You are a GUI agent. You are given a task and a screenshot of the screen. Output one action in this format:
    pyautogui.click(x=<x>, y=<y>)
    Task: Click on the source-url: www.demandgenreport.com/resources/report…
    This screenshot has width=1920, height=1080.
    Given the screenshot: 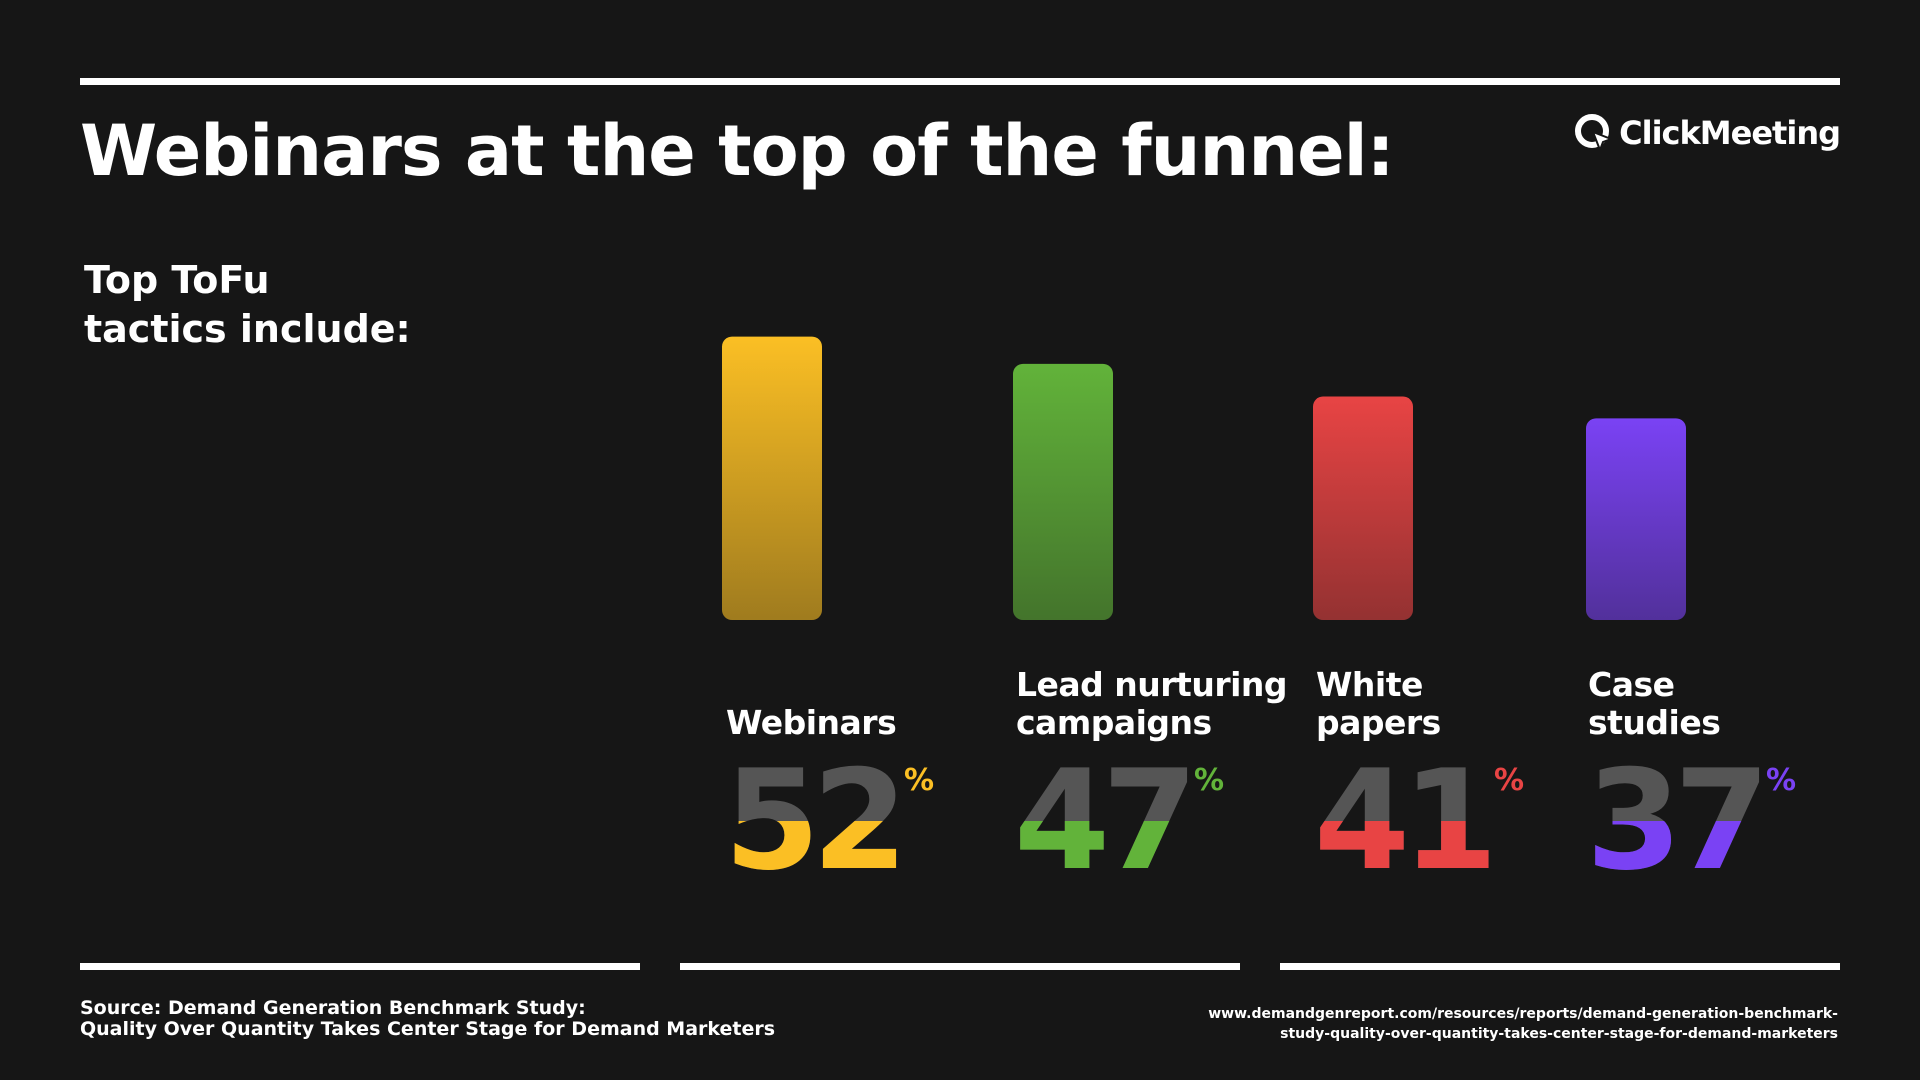 What is the action you would take?
    pyautogui.click(x=1523, y=1024)
    